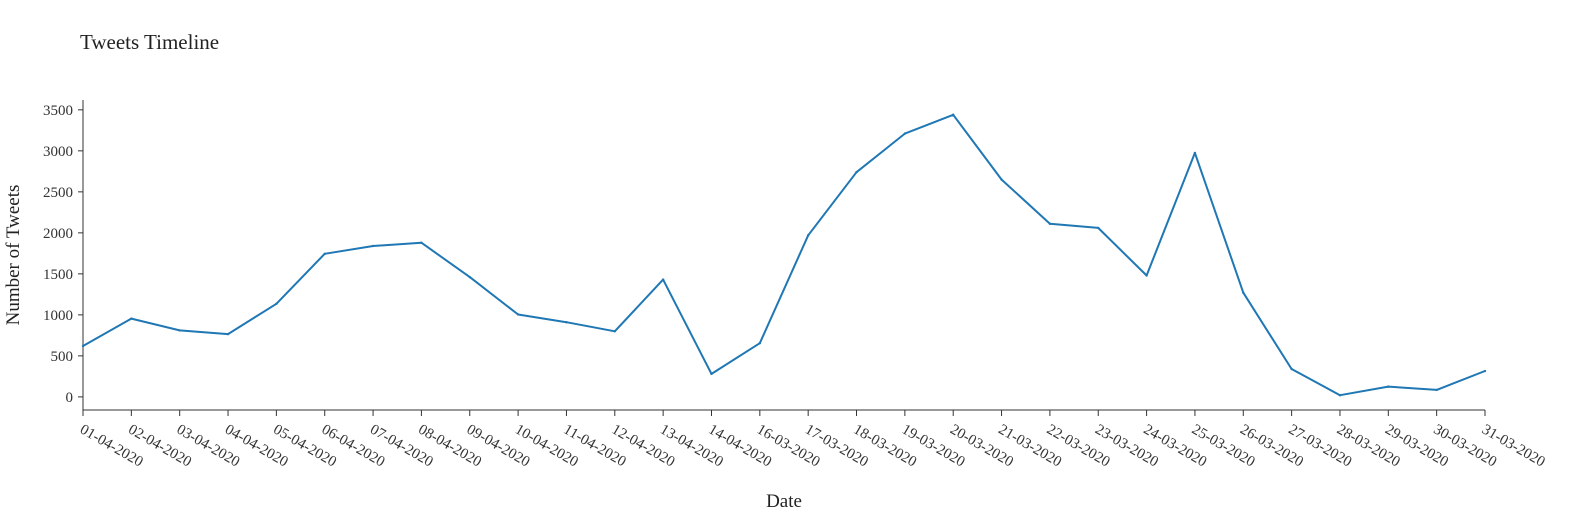 This screenshot has width=1585, height=525. I want to click on x-axis-label: Date, so click(784, 501).